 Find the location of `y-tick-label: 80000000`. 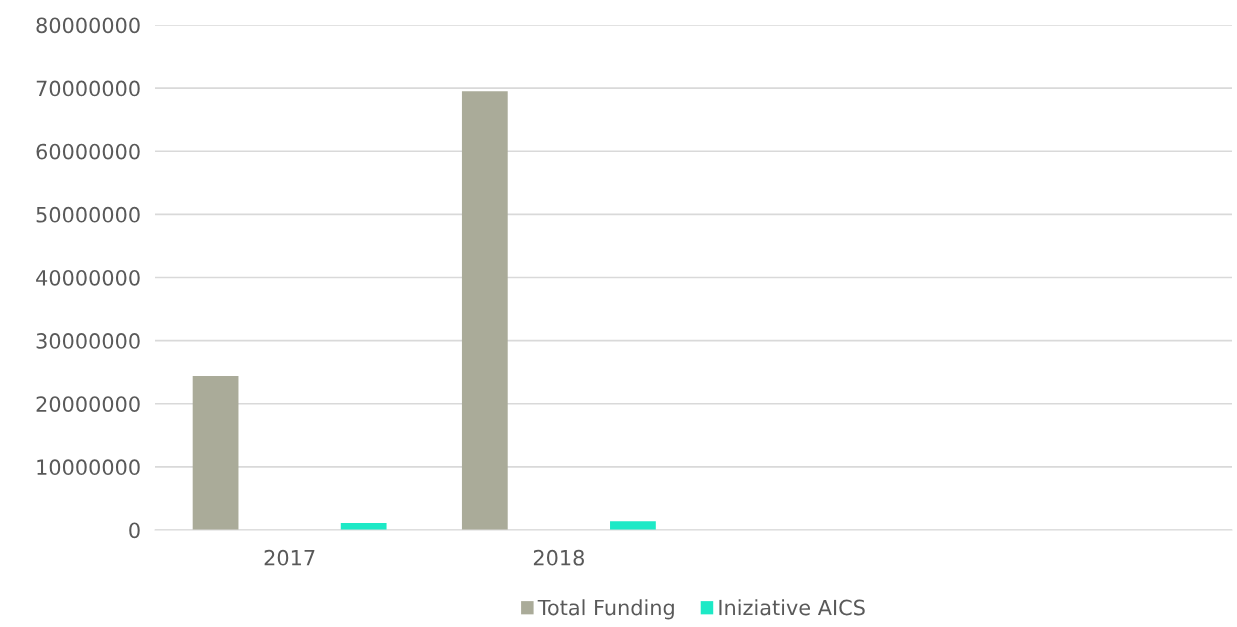

y-tick-label: 80000000 is located at coordinates (88, 25).